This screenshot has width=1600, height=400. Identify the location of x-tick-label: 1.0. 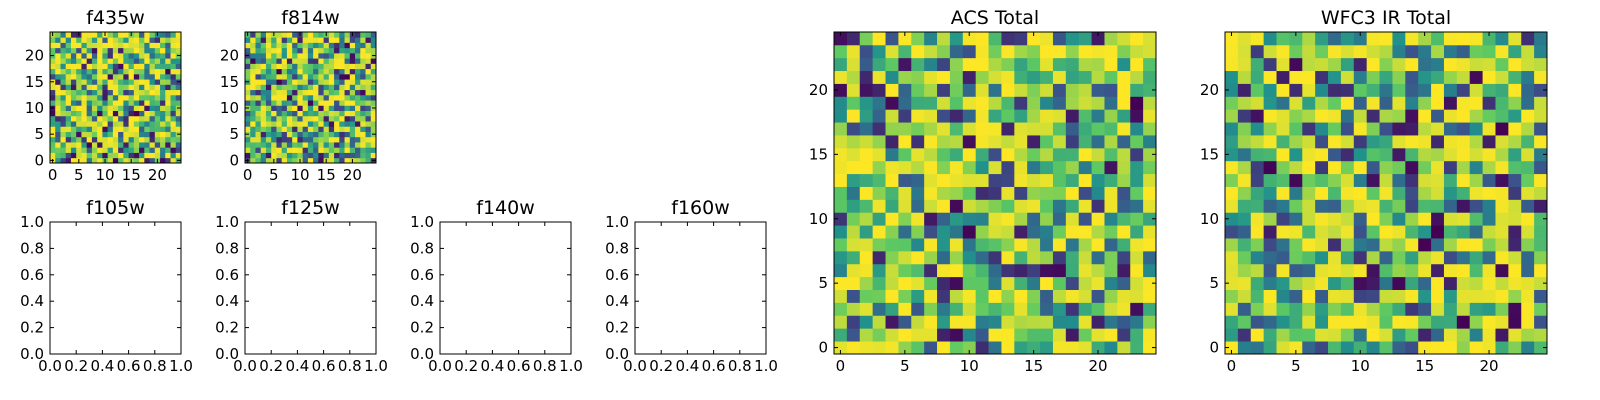
(766, 366).